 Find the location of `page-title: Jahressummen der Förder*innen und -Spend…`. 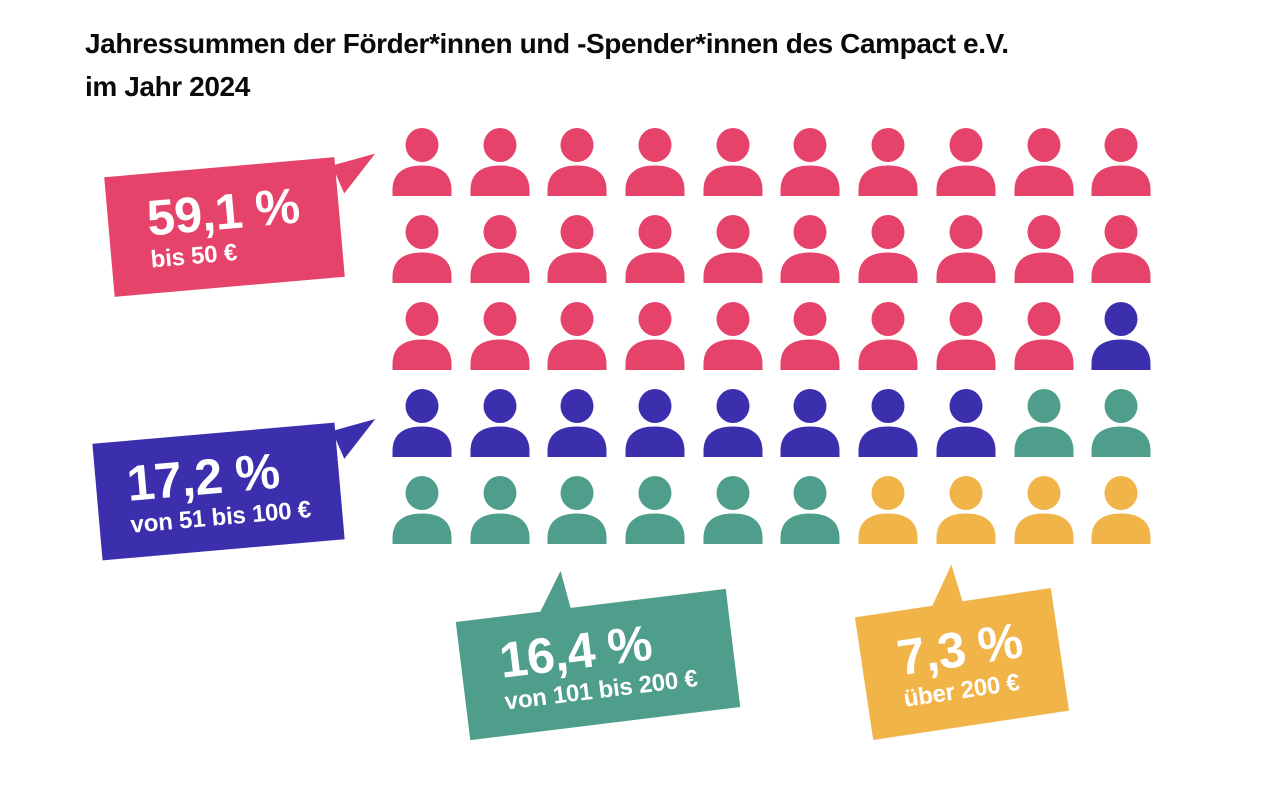

page-title: Jahressummen der Förder*innen und -Spend… is located at coordinates (547, 65).